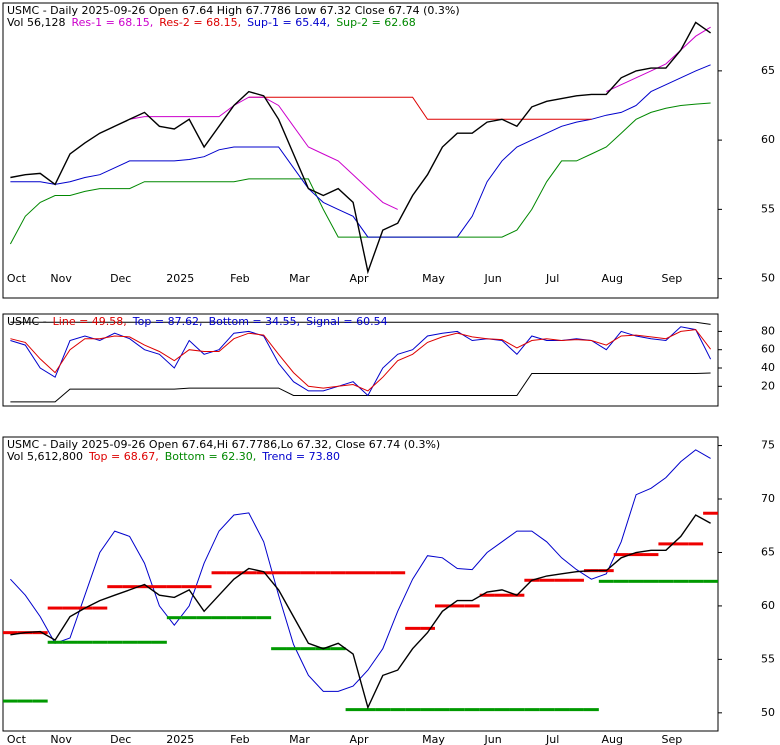  What do you see at coordinates (768, 330) in the screenshot?
I see `y-tick-label: 80` at bounding box center [768, 330].